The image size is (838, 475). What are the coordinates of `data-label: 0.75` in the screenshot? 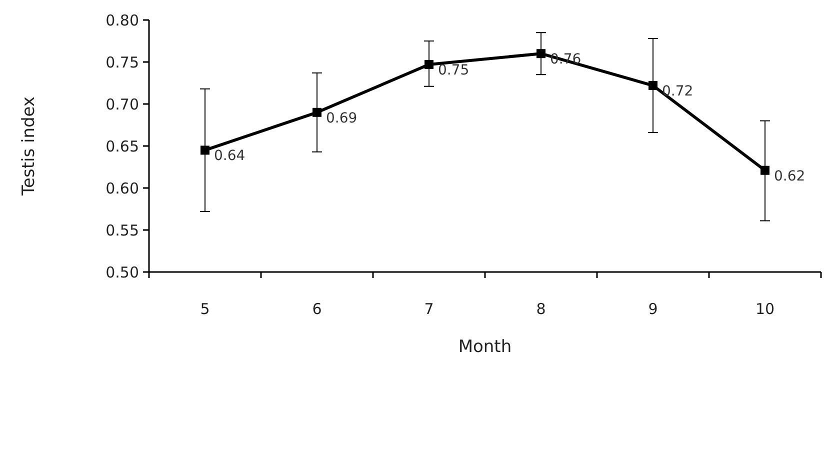 It's located at (454, 70).